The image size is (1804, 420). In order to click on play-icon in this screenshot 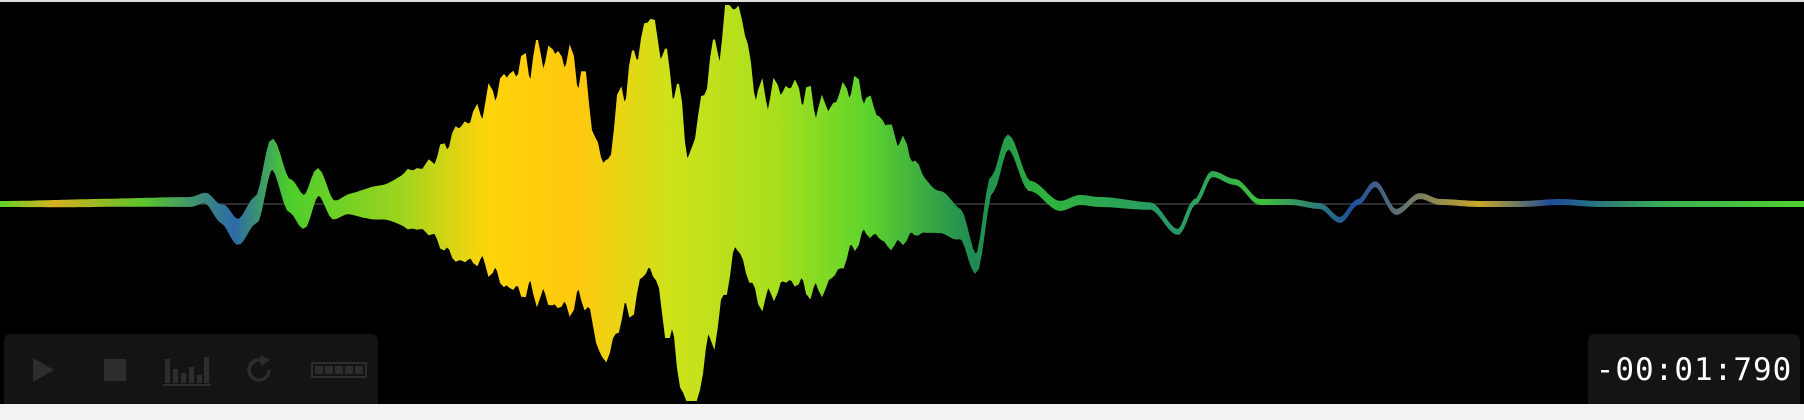, I will do `click(43, 370)`.